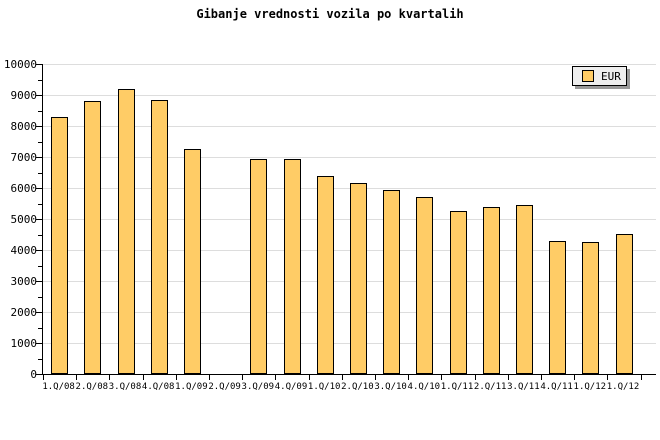 This screenshot has height=440, width=660. Describe the element at coordinates (24, 250) in the screenshot. I see `y-axis-label: 4000` at that location.